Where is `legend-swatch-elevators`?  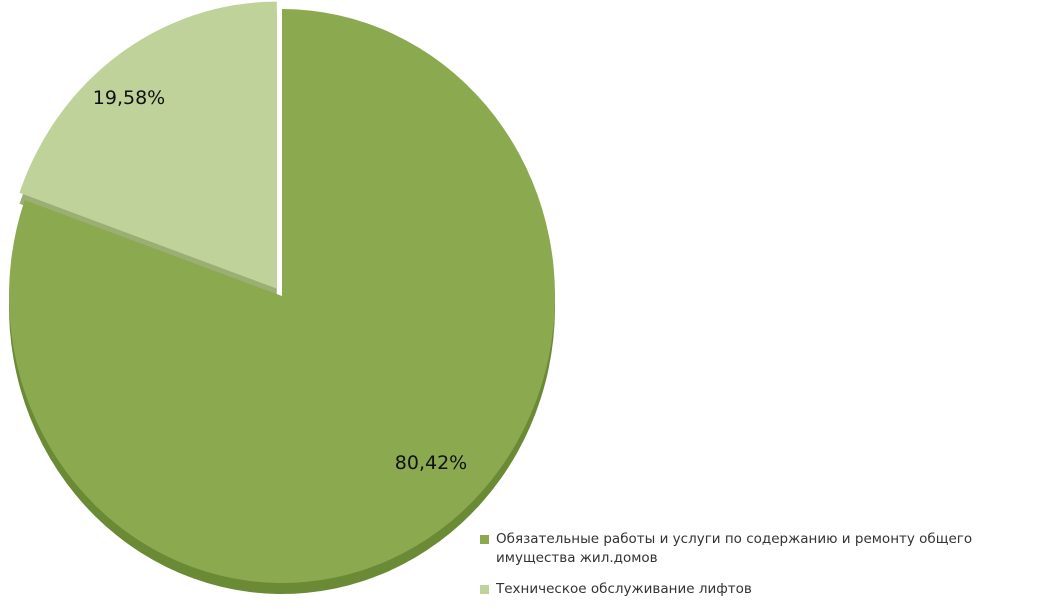 legend-swatch-elevators is located at coordinates (484, 589).